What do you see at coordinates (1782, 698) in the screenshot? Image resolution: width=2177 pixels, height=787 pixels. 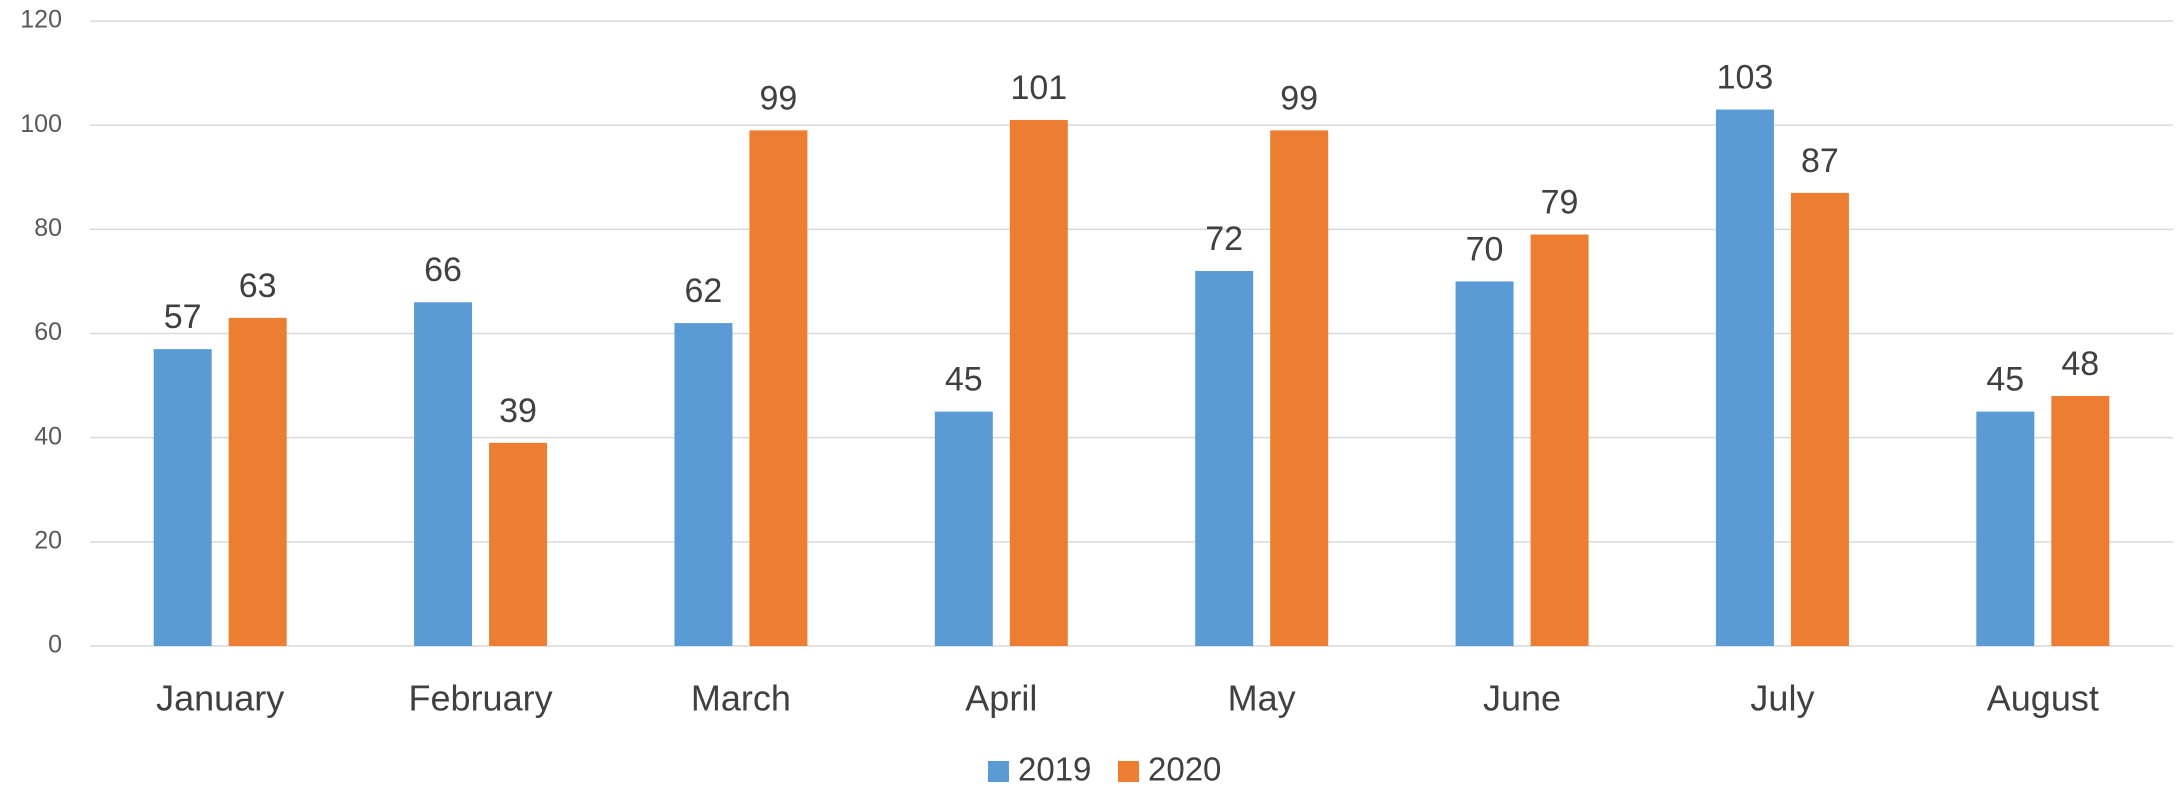 I see `x-tick-label: July` at bounding box center [1782, 698].